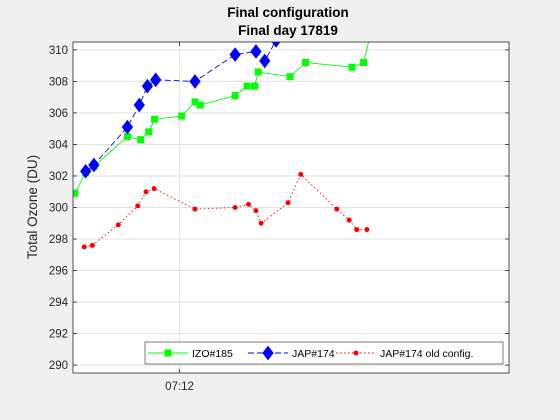  I want to click on y-tick-label: 308, so click(58, 82).